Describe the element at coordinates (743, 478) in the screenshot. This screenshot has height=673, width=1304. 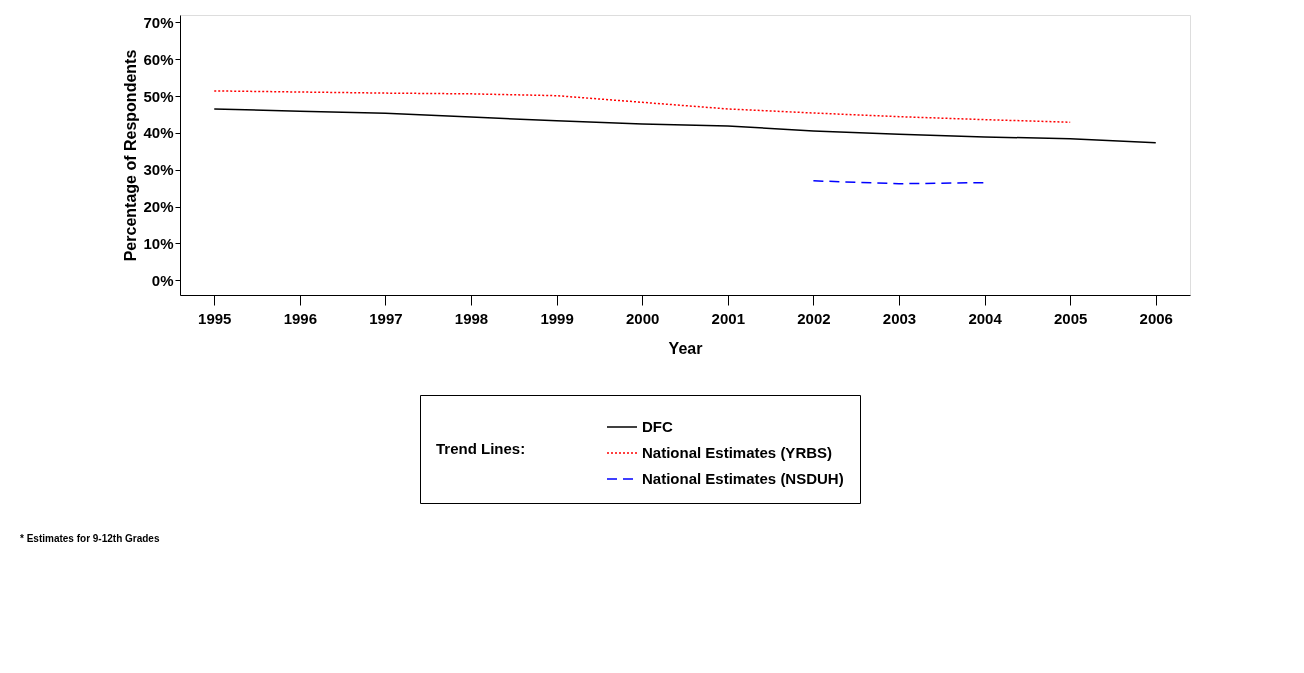
I see `legend-label: National Estimates (NSDUH)` at that location.